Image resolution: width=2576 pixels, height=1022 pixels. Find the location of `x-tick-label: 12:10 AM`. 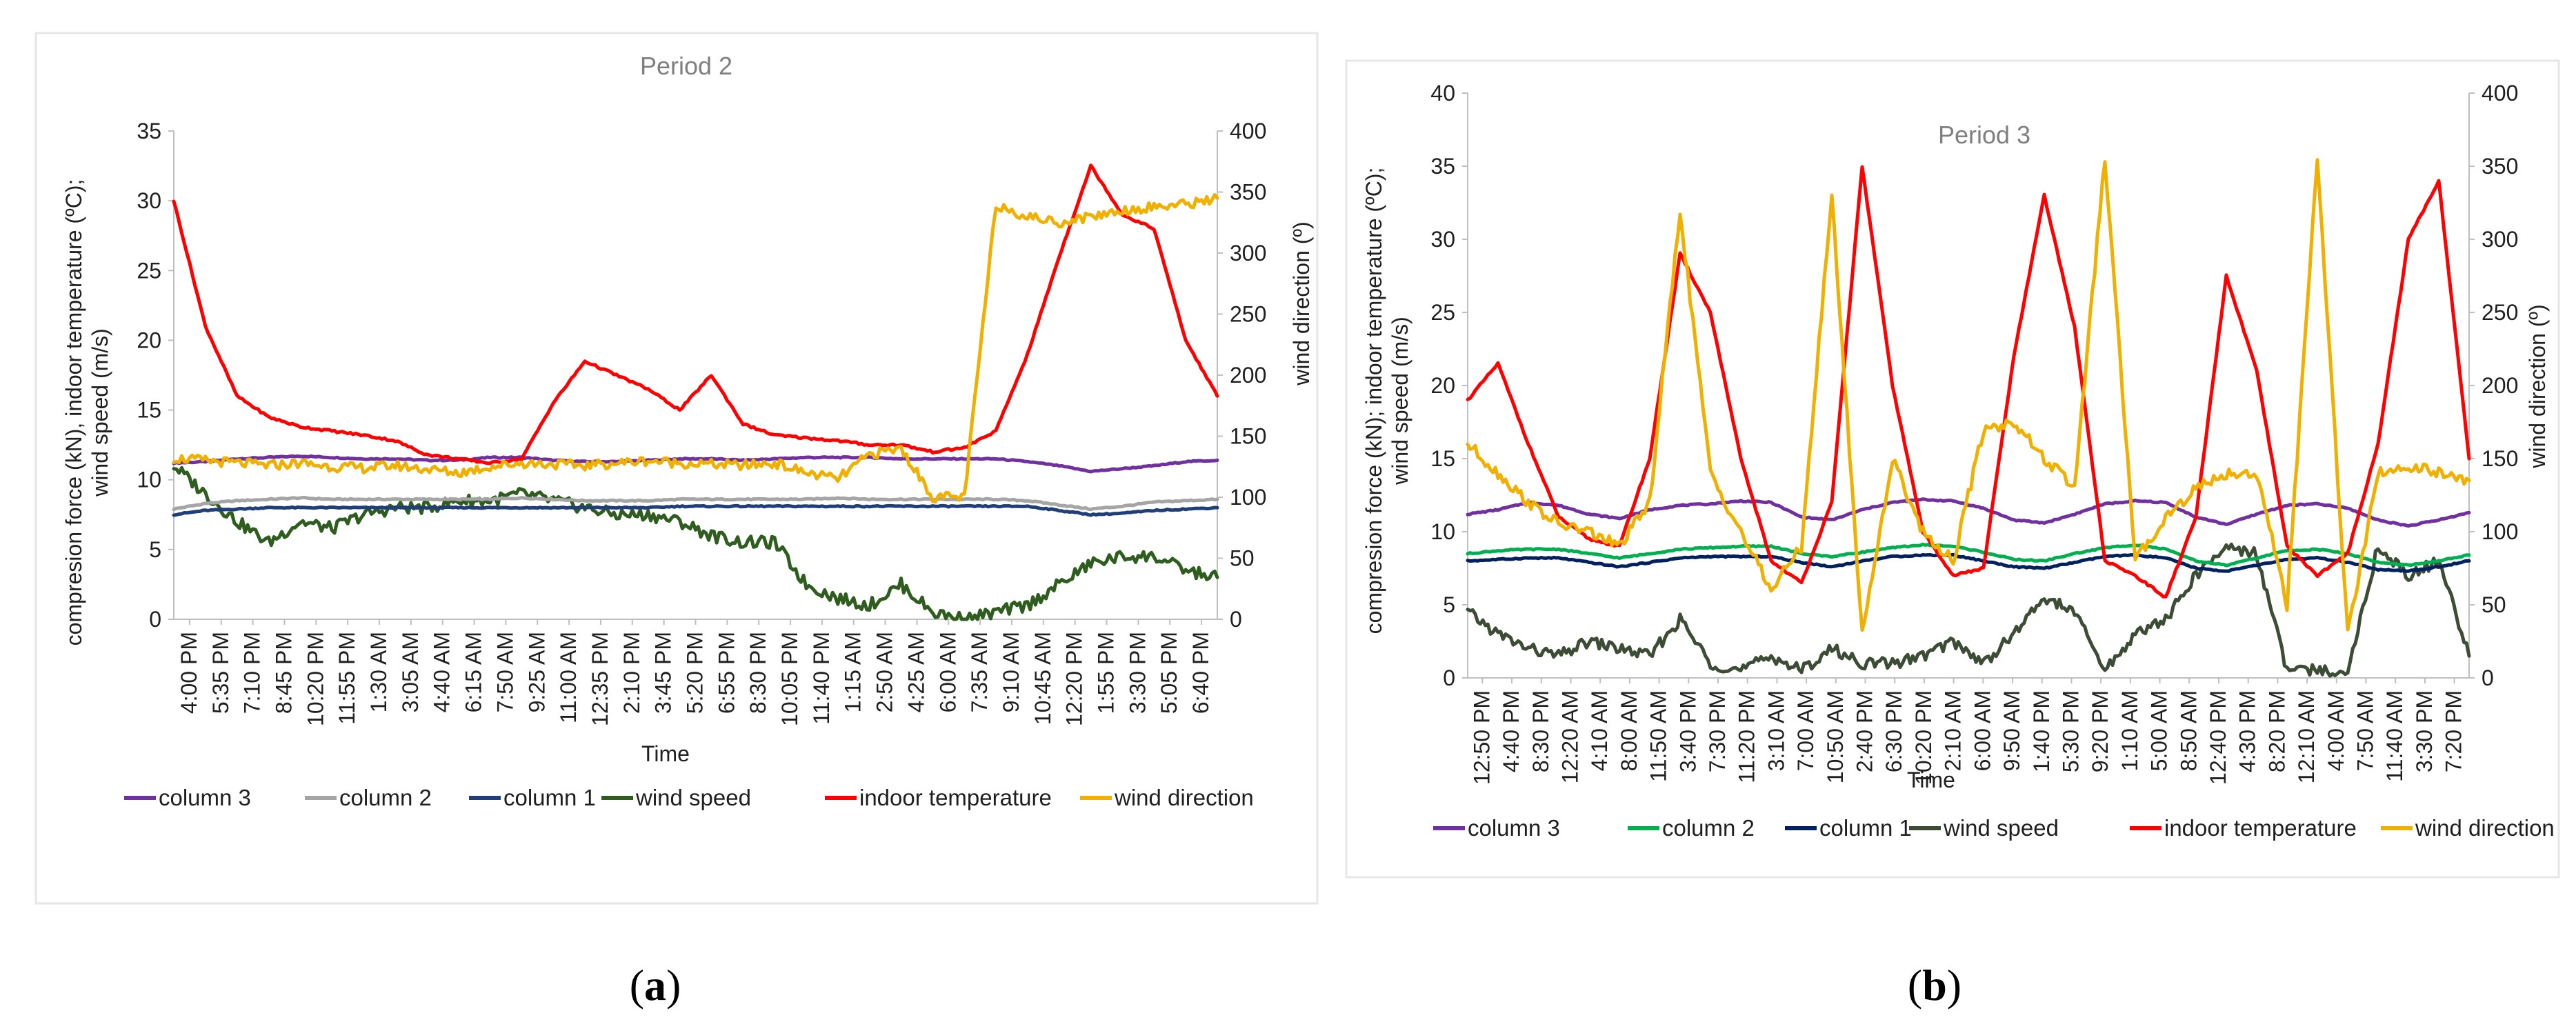

x-tick-label: 12:10 AM is located at coordinates (2306, 736).